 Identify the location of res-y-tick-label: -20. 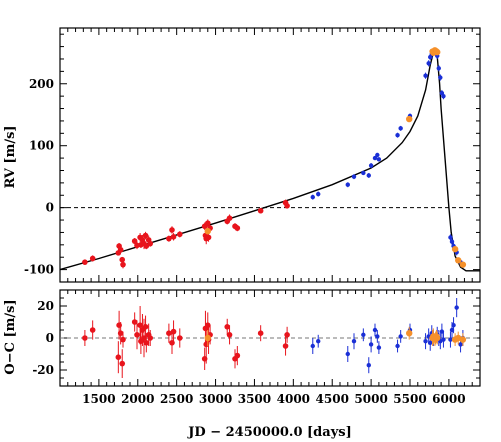
(43, 370).